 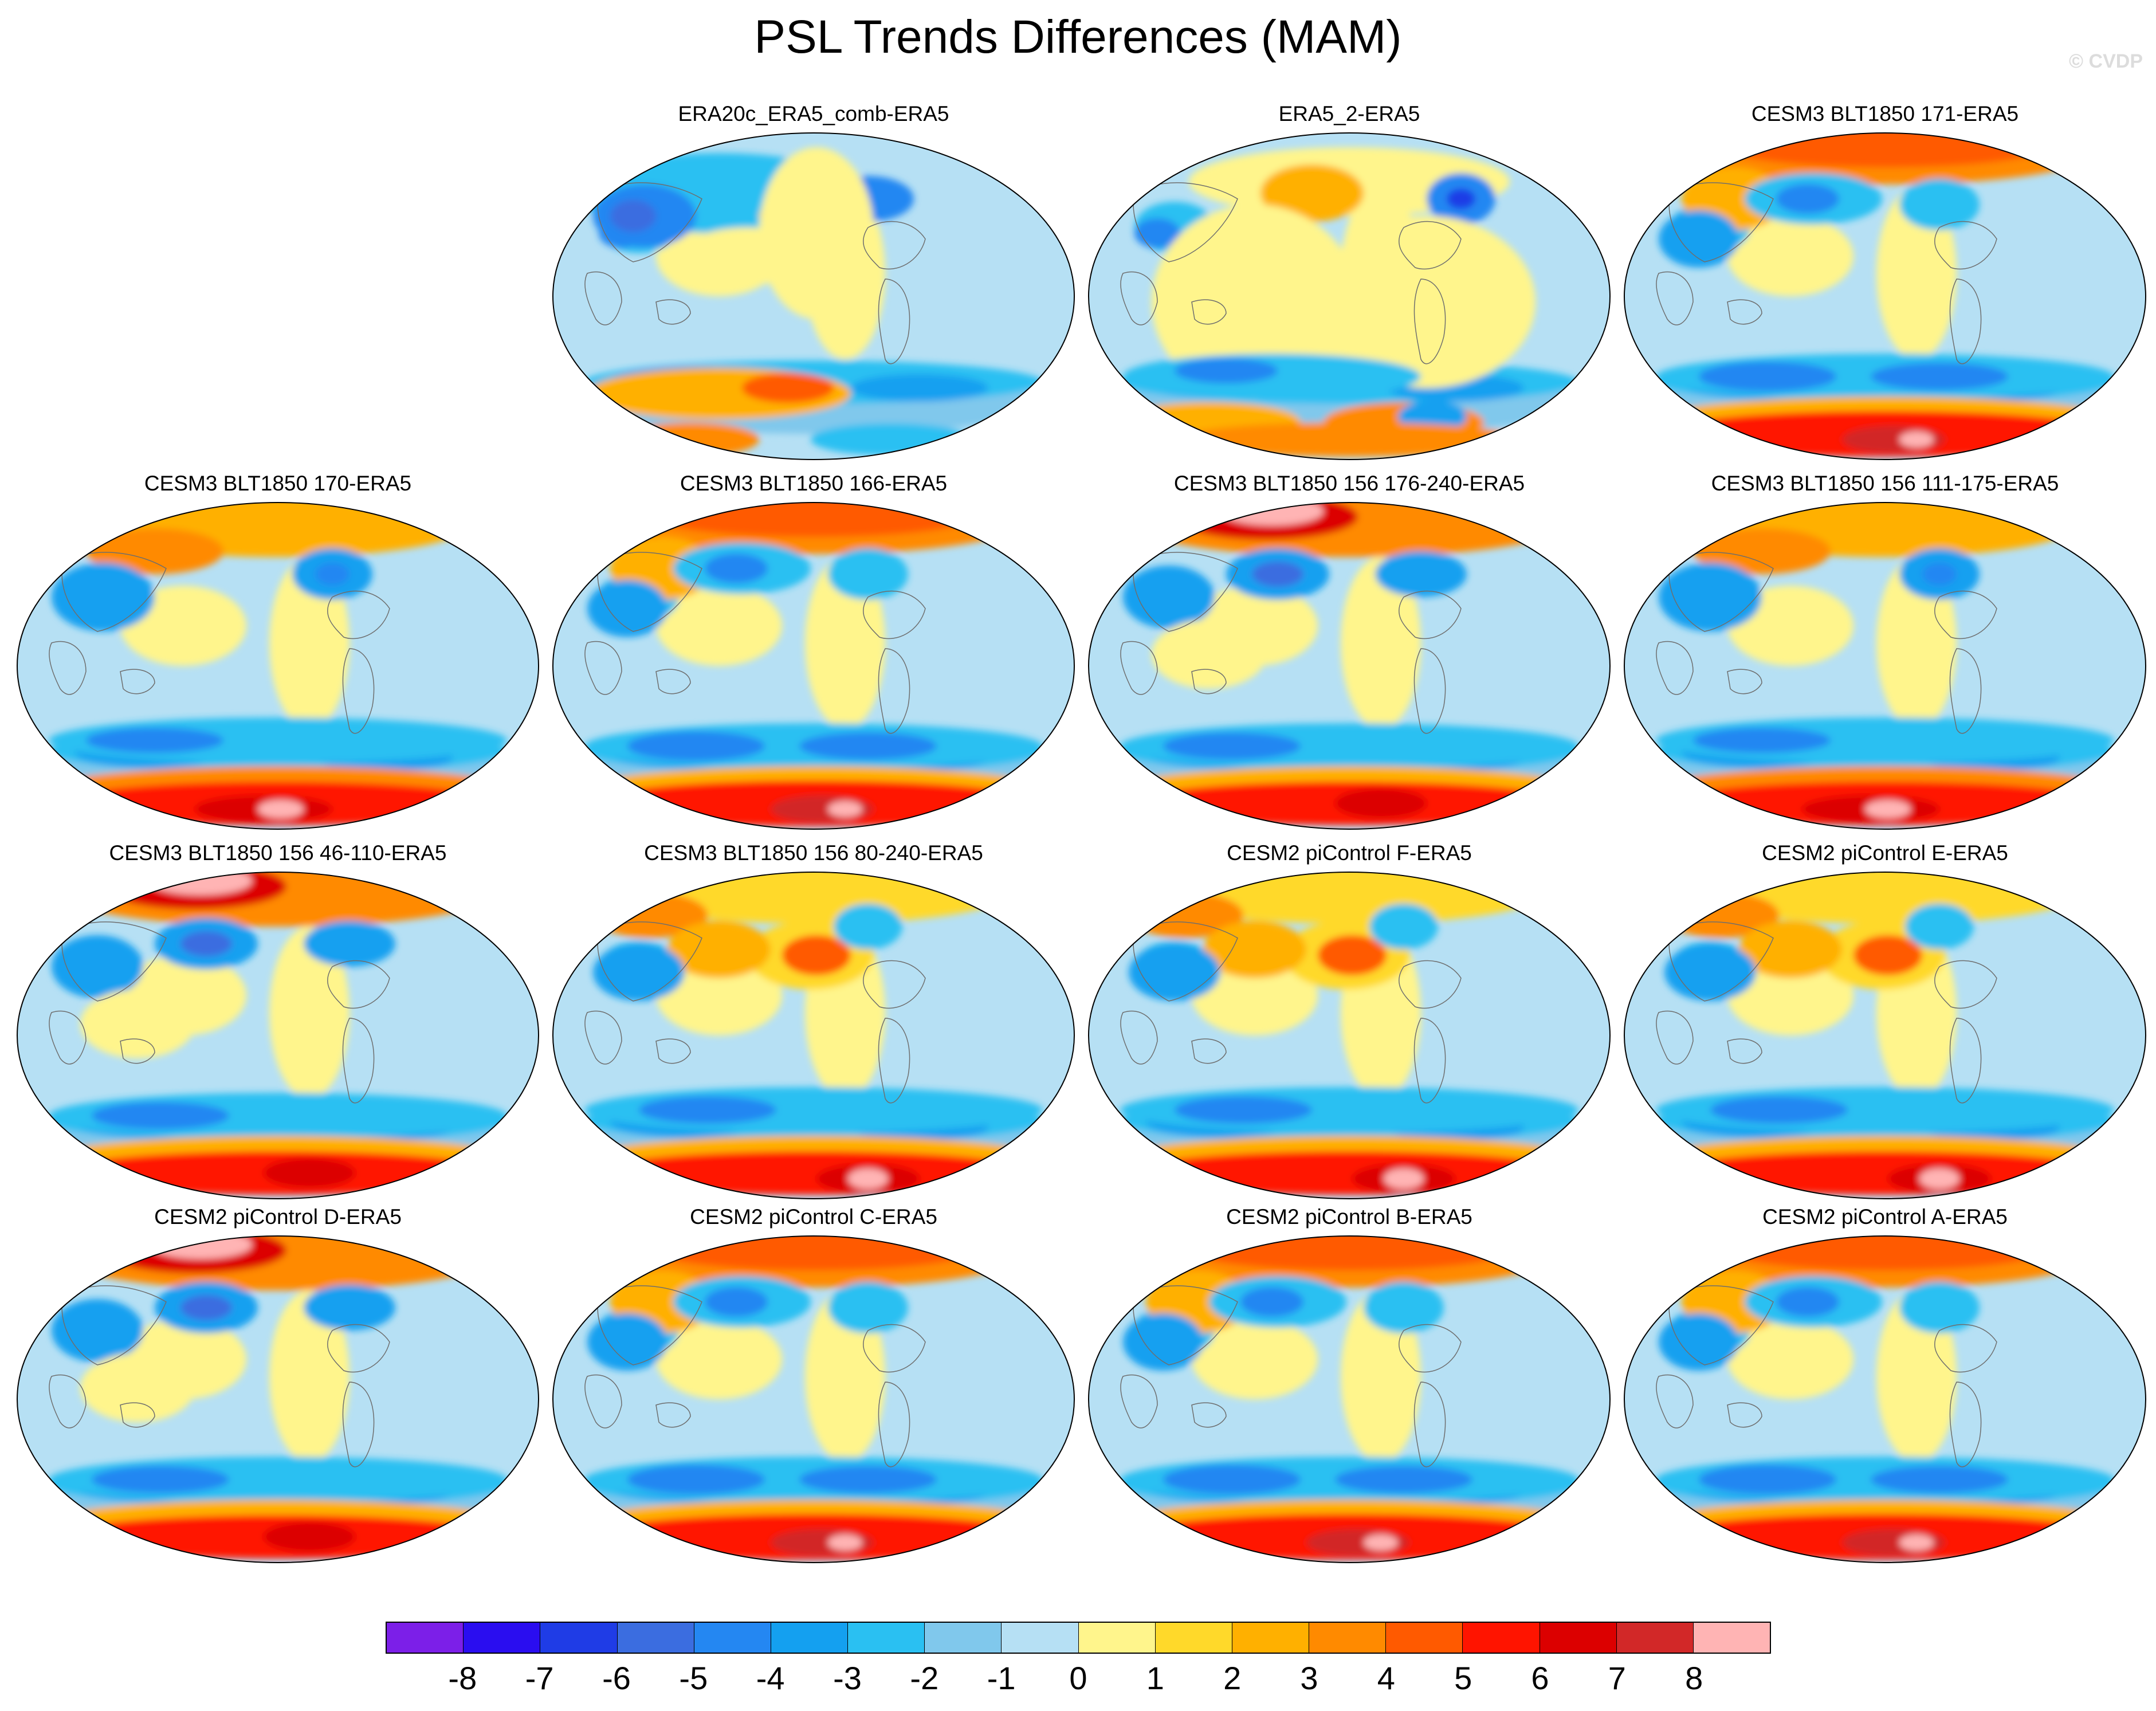 I want to click on colorbar-label: -8, so click(x=462, y=1678).